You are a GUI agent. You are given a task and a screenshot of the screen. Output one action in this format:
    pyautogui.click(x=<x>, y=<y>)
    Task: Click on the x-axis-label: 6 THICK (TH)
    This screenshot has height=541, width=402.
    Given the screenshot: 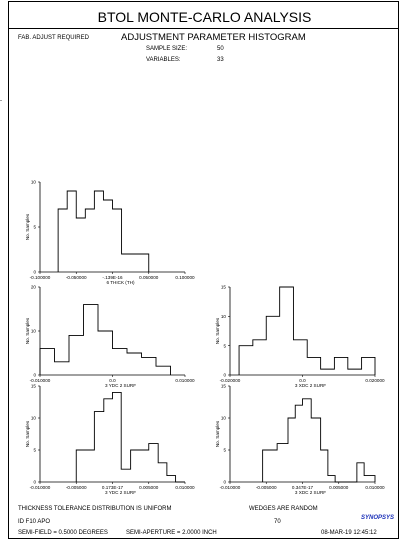 What is the action you would take?
    pyautogui.click(x=121, y=282)
    